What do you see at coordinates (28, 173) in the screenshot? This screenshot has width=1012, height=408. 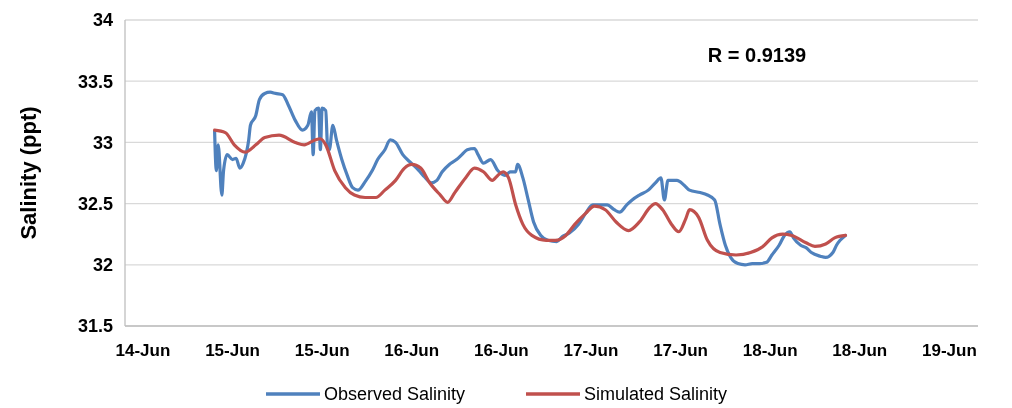 I see `y-axis-title: Salinity (ppt)` at bounding box center [28, 173].